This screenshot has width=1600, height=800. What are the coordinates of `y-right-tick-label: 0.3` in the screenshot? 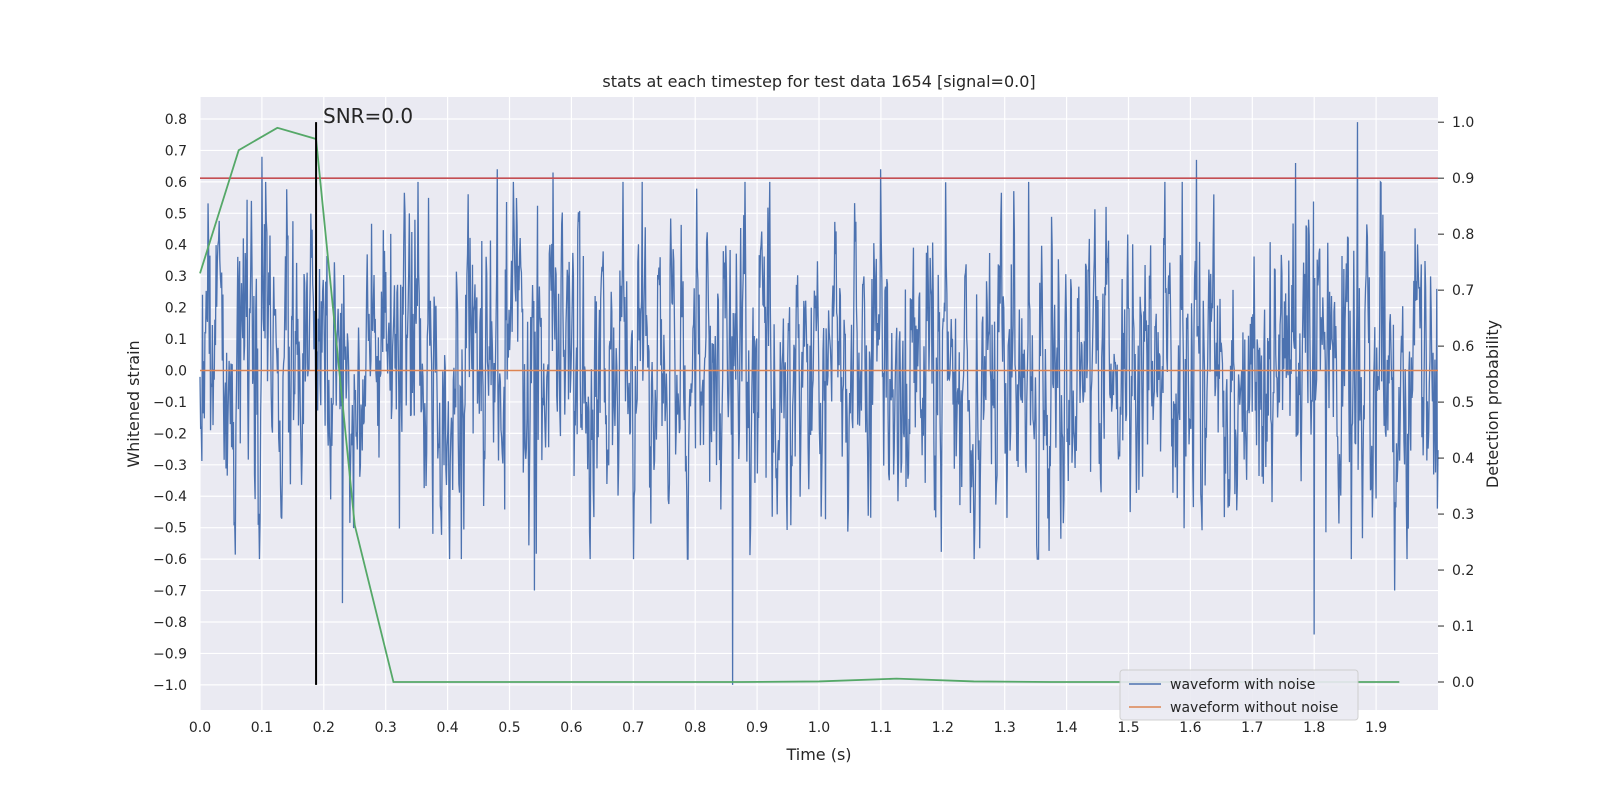 It's located at (1463, 515).